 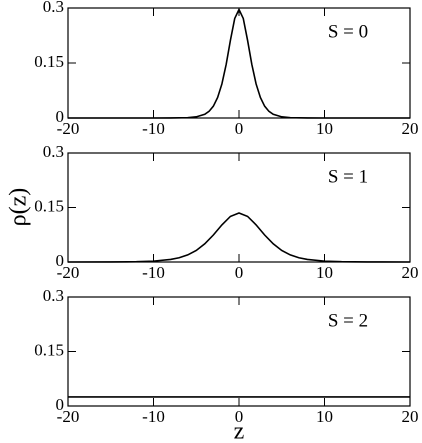 I want to click on annotation: S = 1, so click(x=348, y=176).